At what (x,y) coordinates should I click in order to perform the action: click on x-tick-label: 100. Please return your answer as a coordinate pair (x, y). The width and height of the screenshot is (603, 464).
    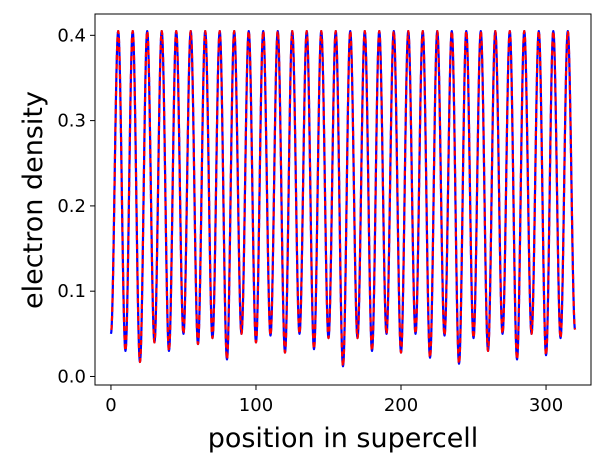
    Looking at the image, I should click on (256, 405).